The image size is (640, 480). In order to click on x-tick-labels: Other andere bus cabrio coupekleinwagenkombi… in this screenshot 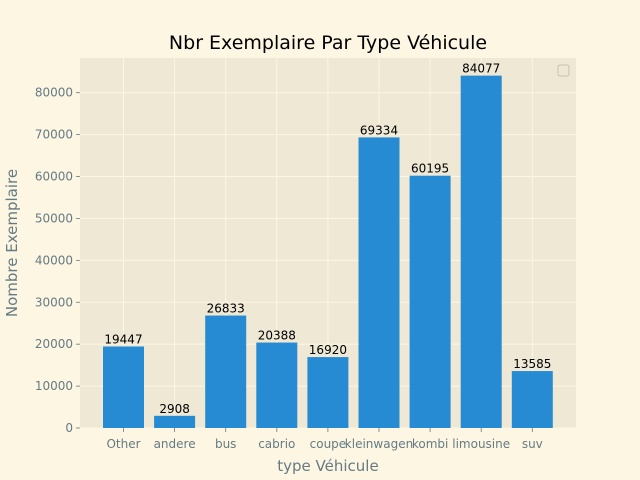, I will do `click(324, 439)`.